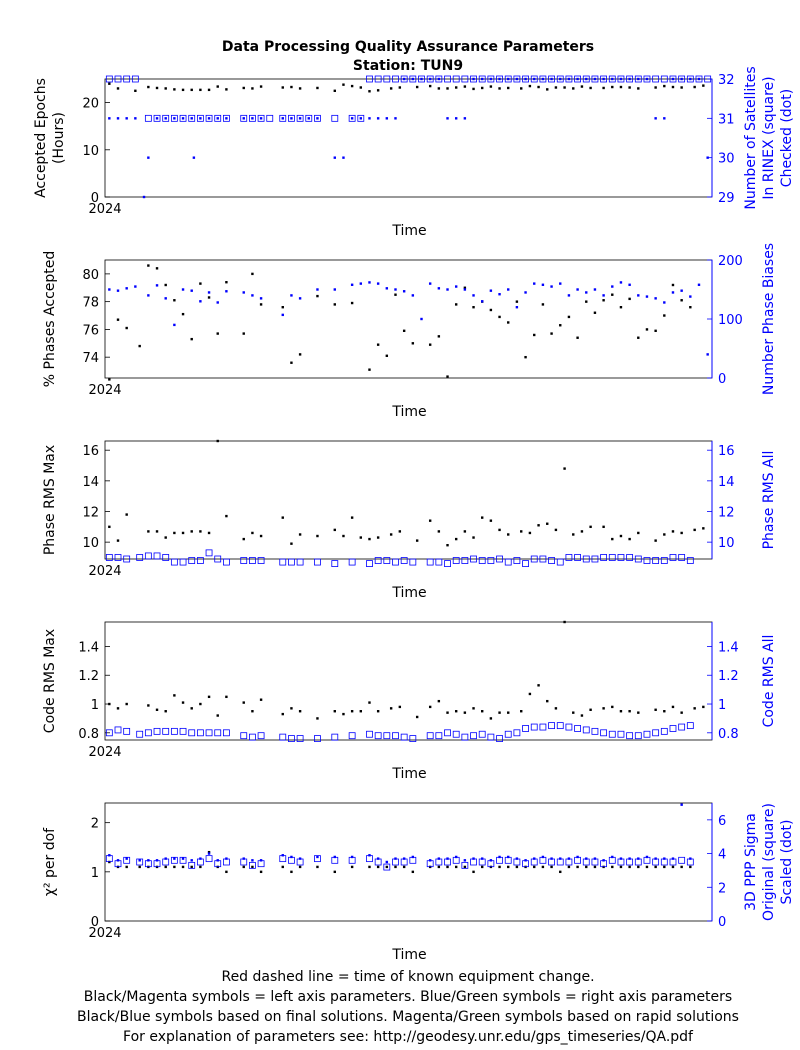 This screenshot has width=800, height=1050. I want to click on left-tick-label: 10, so click(90, 151).